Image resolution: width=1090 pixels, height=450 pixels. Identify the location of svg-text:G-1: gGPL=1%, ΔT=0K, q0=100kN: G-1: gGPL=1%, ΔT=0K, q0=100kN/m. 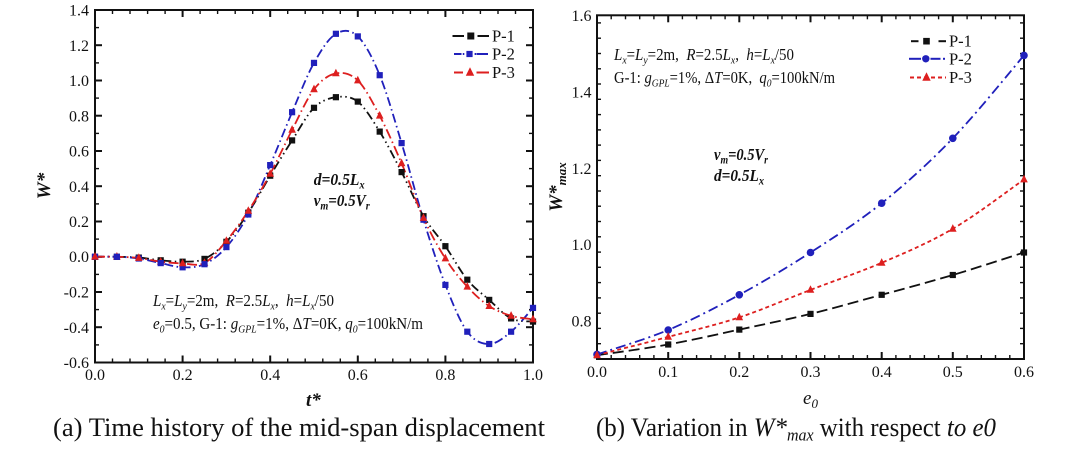
(724, 79).